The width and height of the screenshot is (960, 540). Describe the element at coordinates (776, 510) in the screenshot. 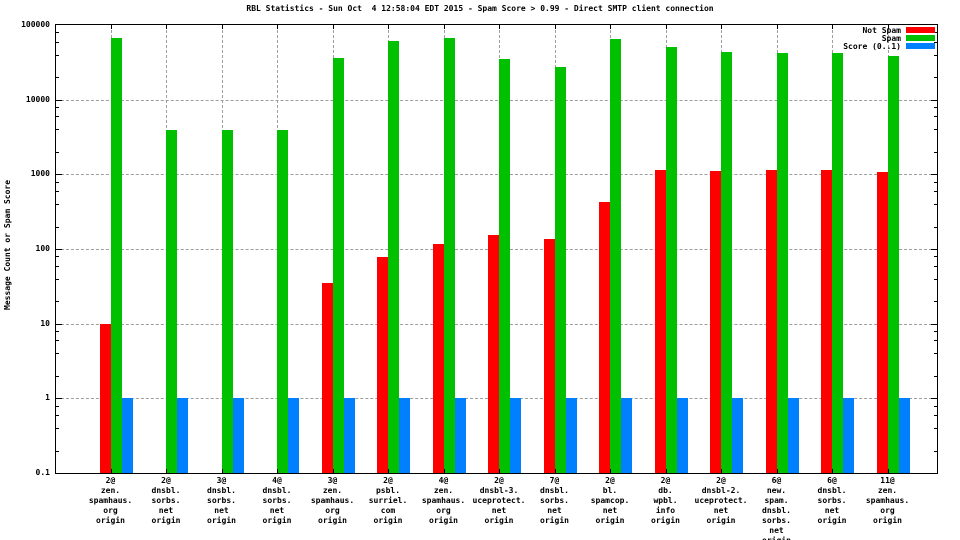

I see `x-tick-label-line: dnsbl.` at that location.